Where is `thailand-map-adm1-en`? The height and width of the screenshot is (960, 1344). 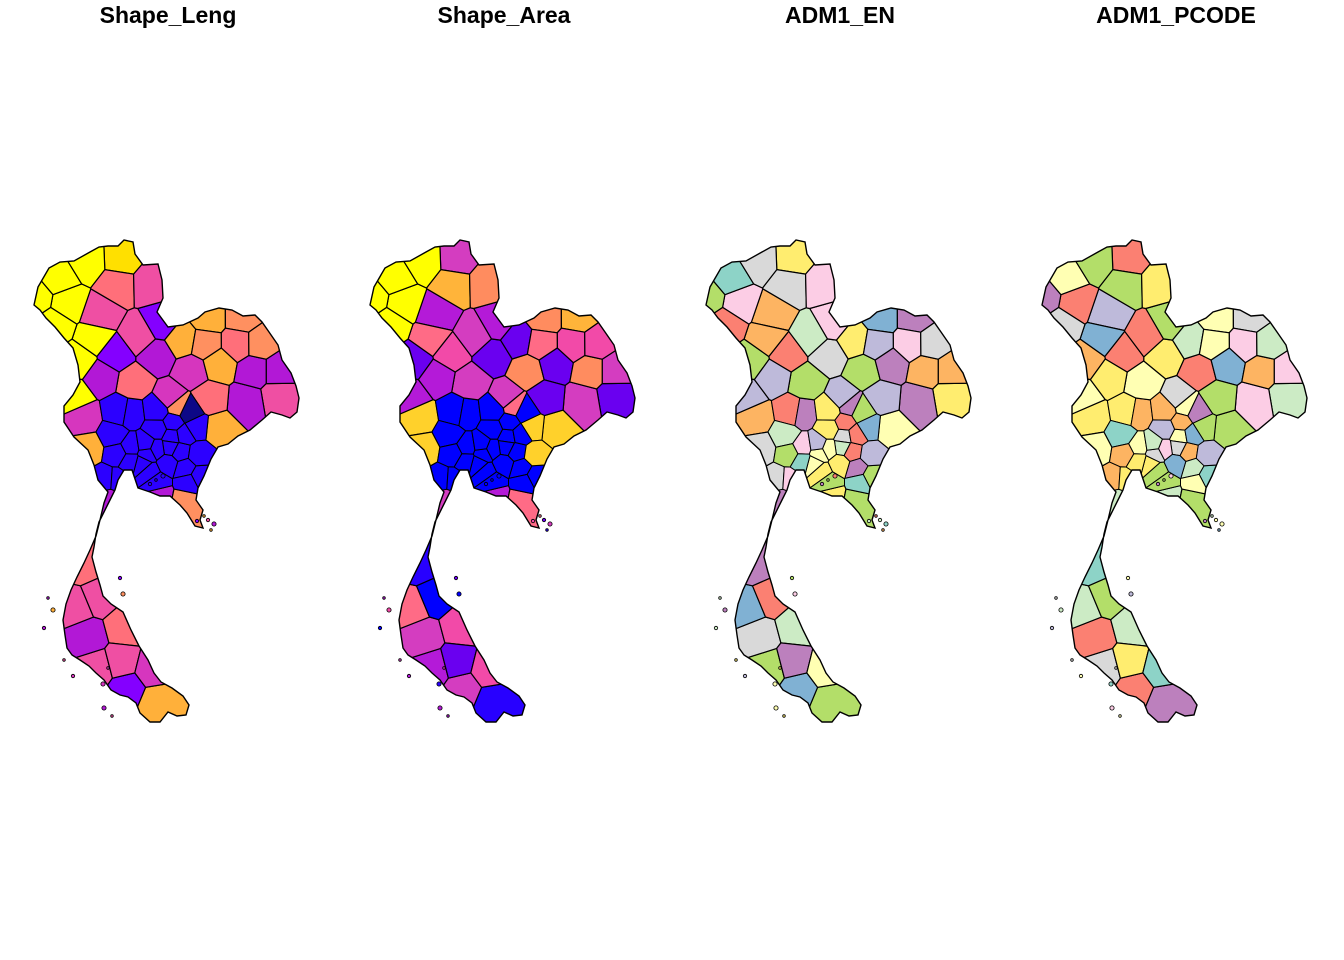 thailand-map-adm1-en is located at coordinates (838, 481).